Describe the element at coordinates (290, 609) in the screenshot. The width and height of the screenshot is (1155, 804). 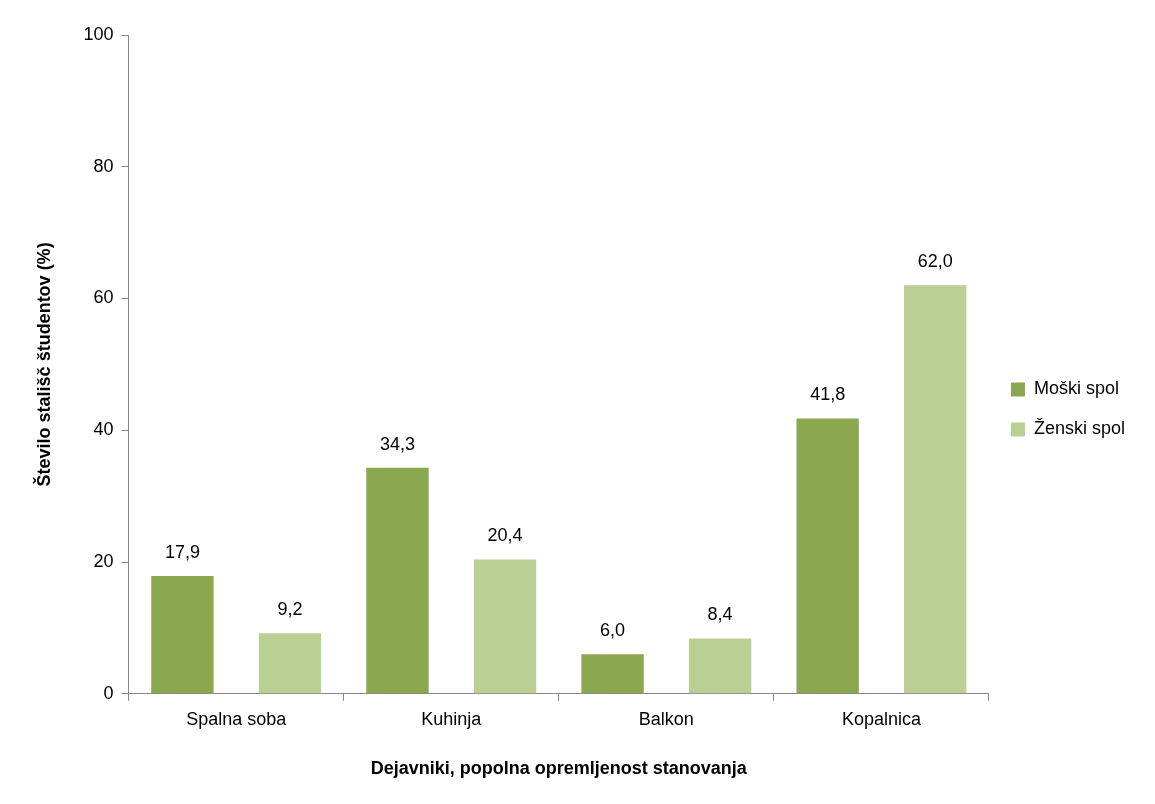
I see `data-label: 9,2` at that location.